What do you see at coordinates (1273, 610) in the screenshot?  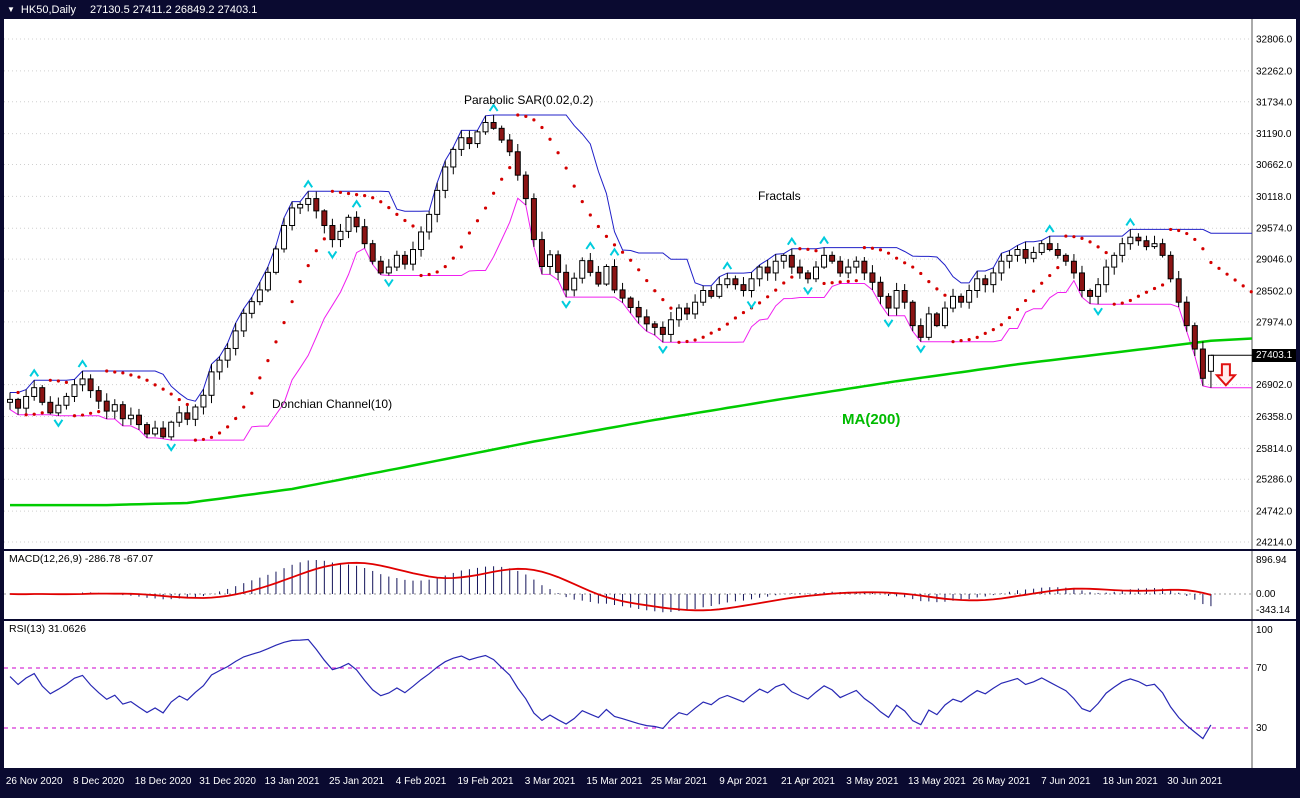 I see `svg-text: -343.14` at bounding box center [1273, 610].